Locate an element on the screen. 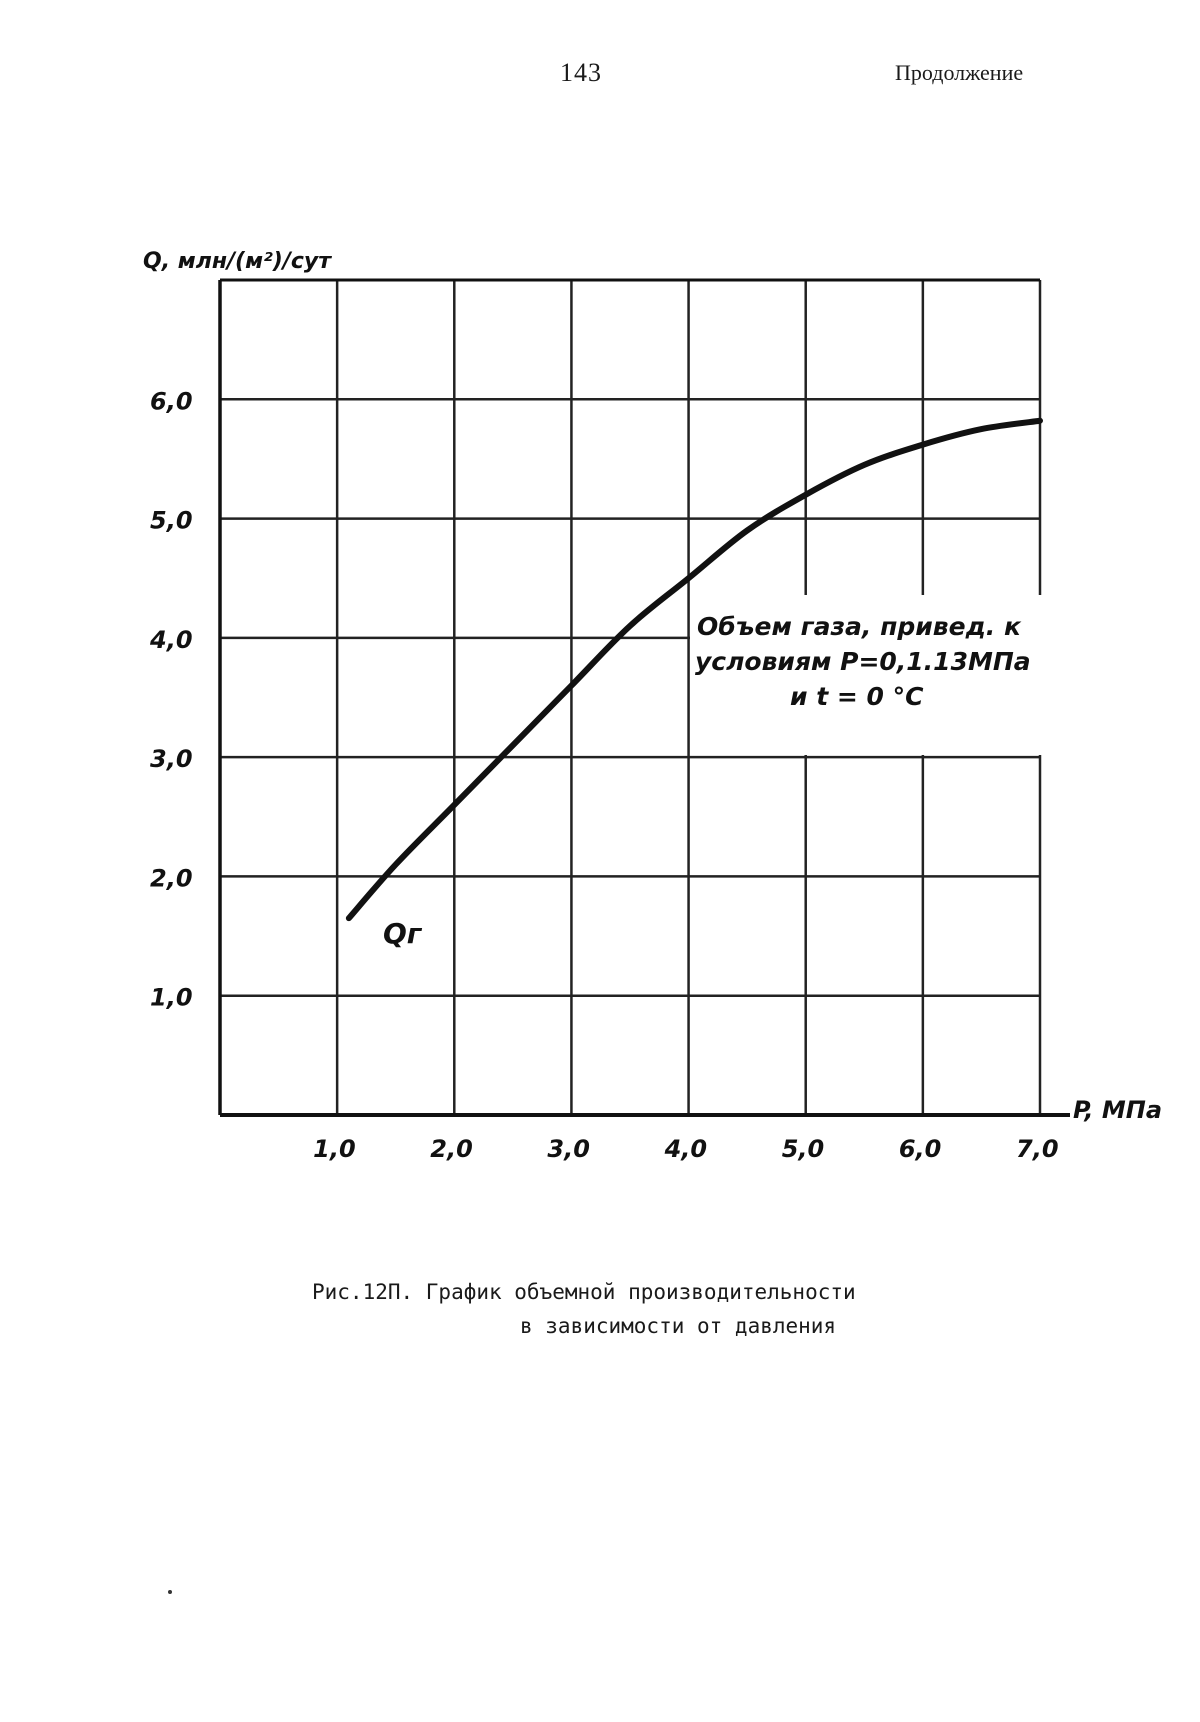 The image size is (1200, 1722). y-tick-label: 1,0 is located at coordinates (171, 998).